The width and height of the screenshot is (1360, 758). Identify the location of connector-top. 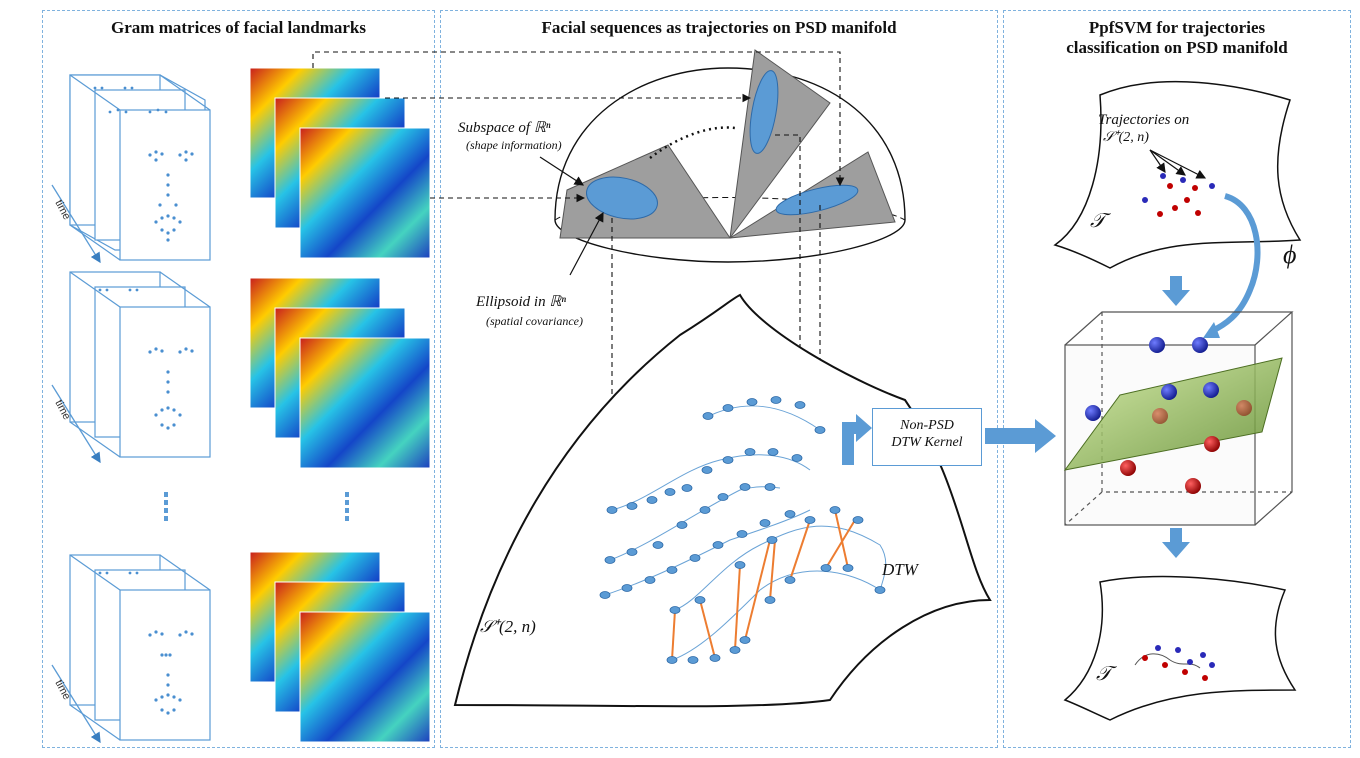
(578, 119).